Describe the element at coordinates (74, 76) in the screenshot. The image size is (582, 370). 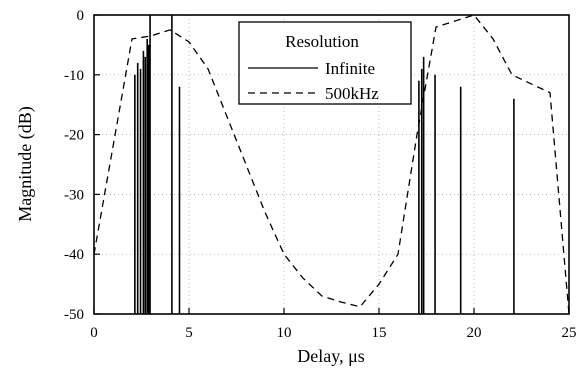
I see `y-tick-label: -10` at that location.